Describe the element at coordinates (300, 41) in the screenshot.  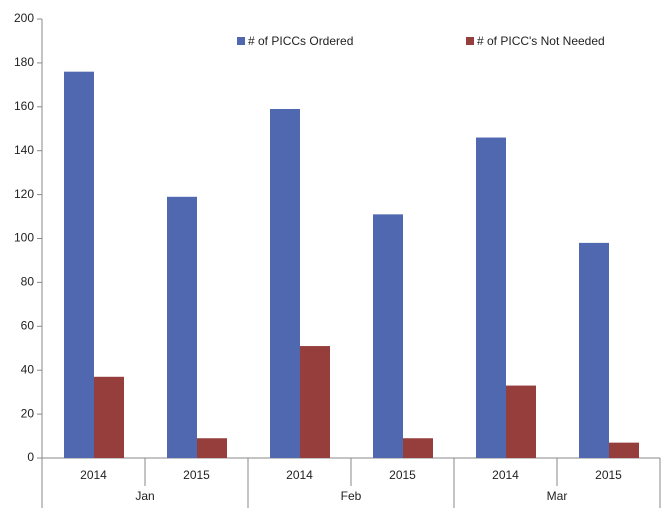
I see `legend-label: # of PICCs Ordered` at that location.